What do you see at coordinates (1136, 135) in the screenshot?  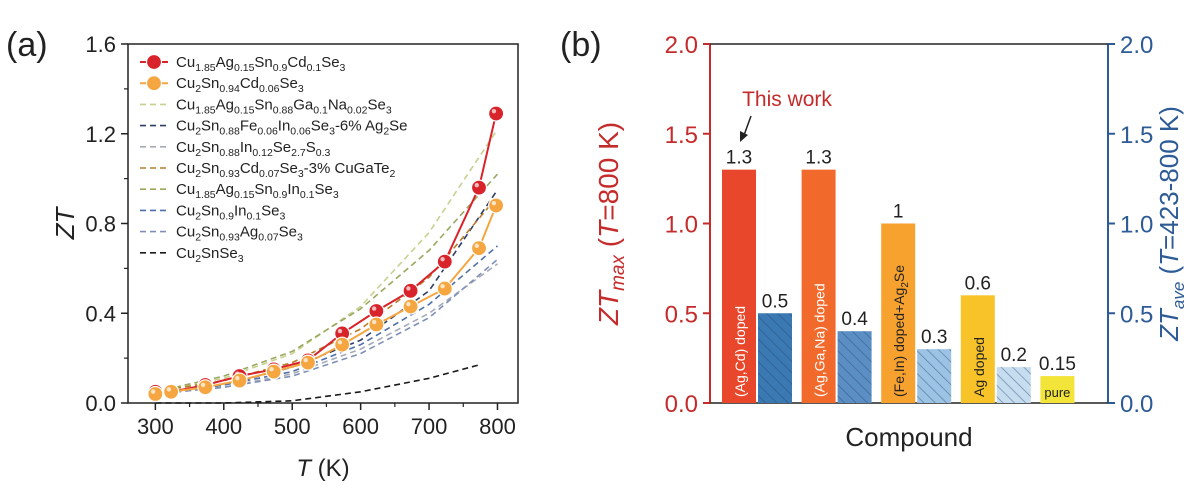 I see `right-y-tick-label: 1.5` at bounding box center [1136, 135].